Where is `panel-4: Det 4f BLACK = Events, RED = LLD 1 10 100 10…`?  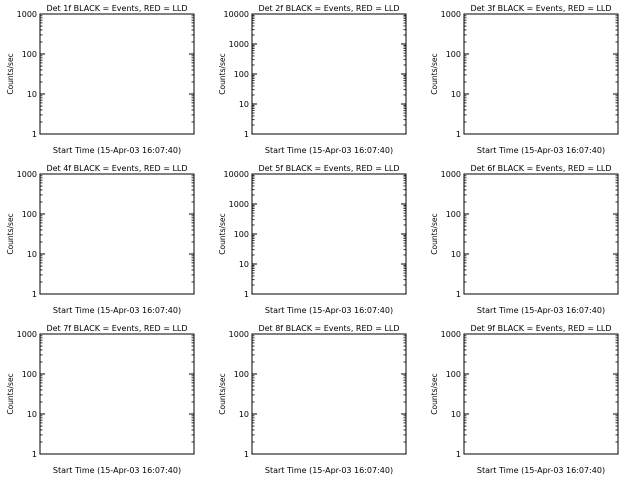
panel-4: Det 4f BLACK = Events, RED = LLD 1 10 100 10… is located at coordinates (100, 239).